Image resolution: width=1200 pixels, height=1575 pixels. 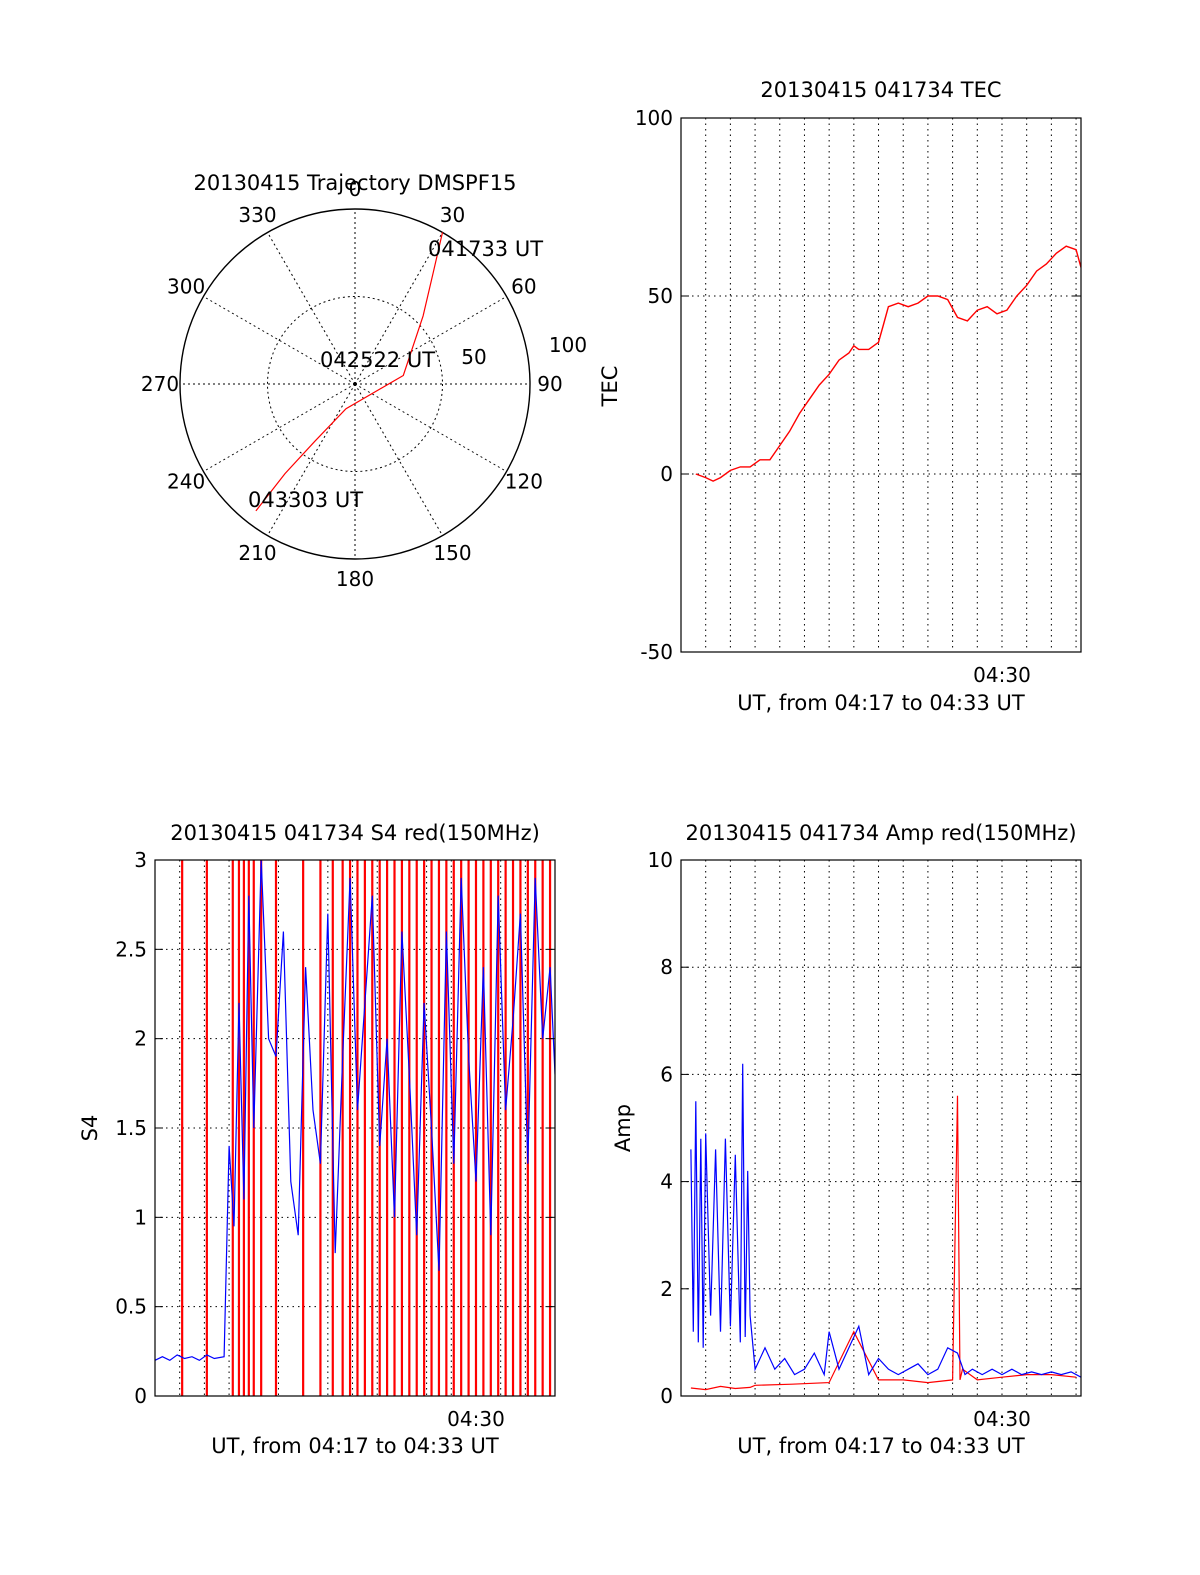 What do you see at coordinates (452, 215) in the screenshot?
I see `polar-angle-label: 30` at bounding box center [452, 215].